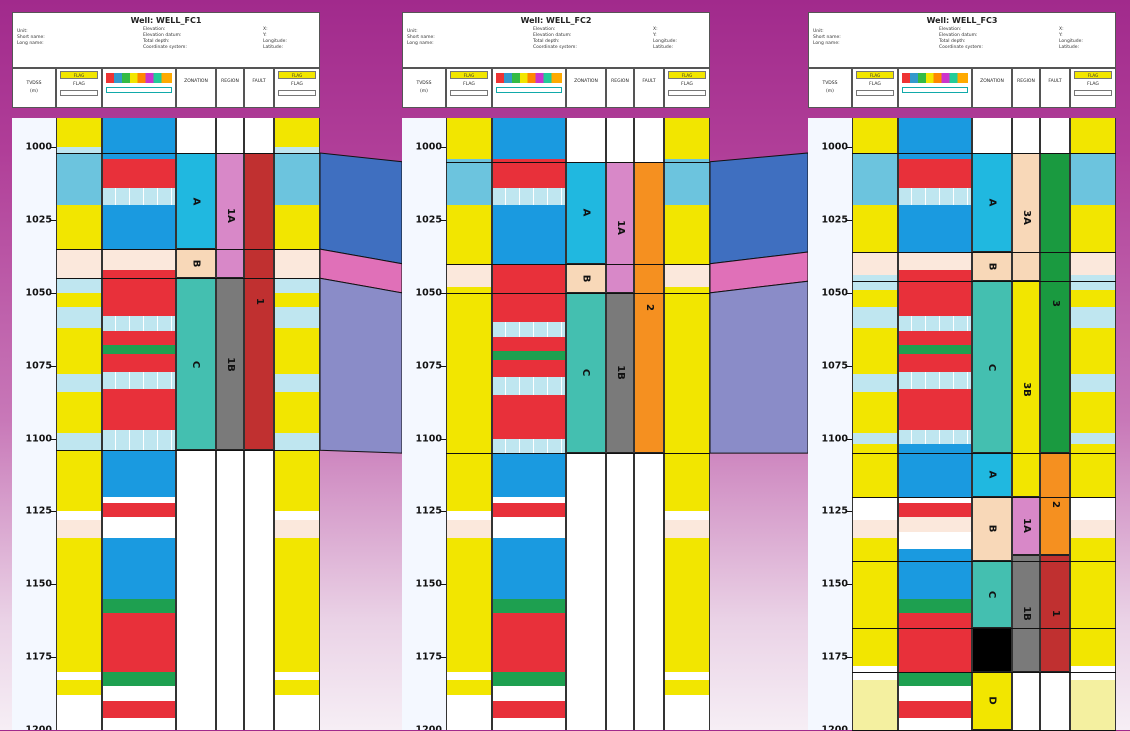 This screenshot has width=1130, height=731. I want to click on region-zone: 1B, so click(230, 364).